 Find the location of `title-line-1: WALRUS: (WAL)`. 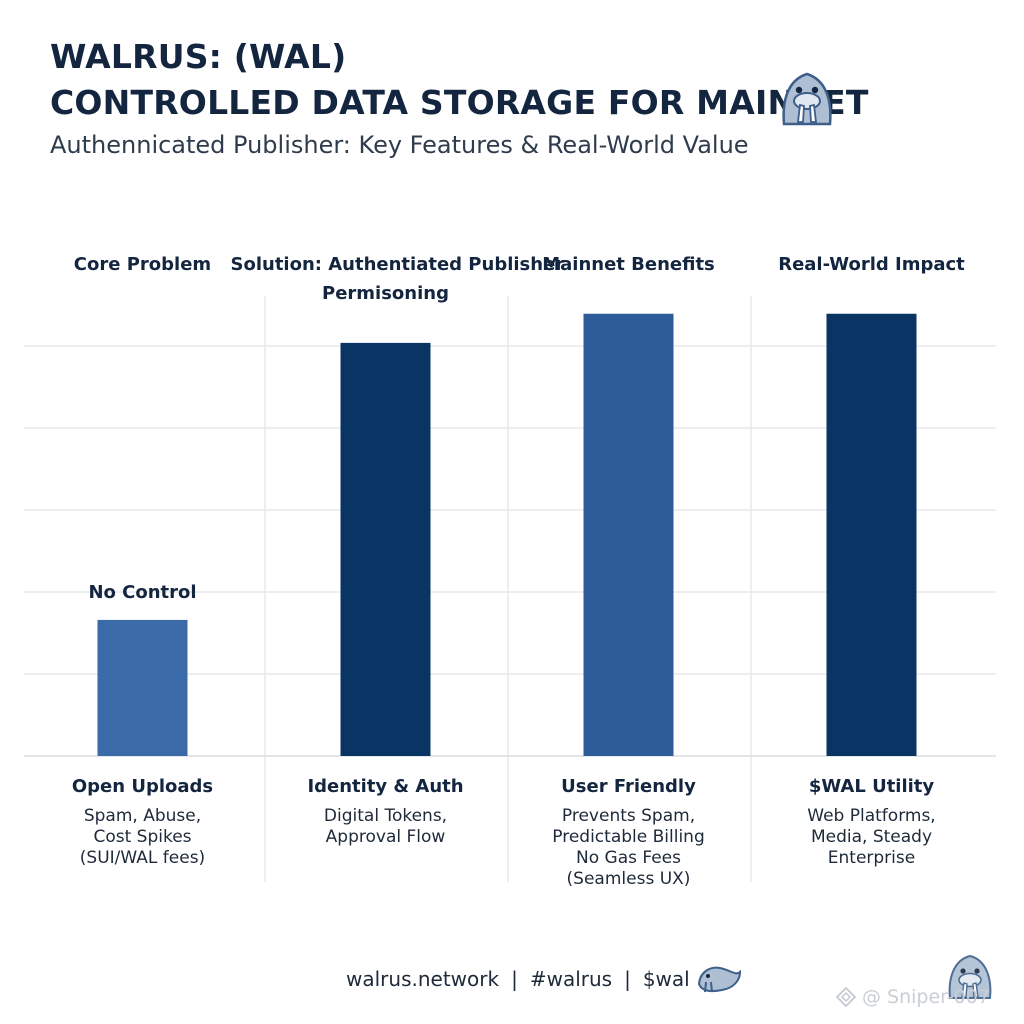

title-line-1: WALRUS: (WAL) is located at coordinates (198, 56).